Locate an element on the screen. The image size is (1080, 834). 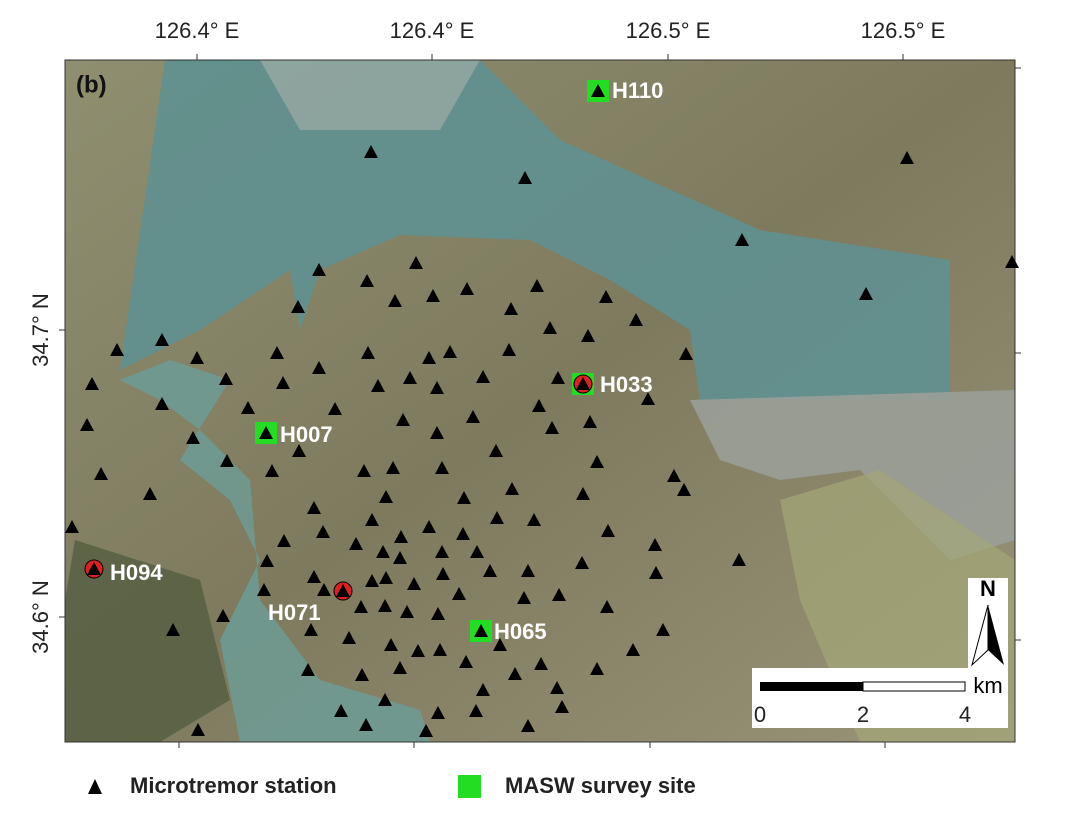
north-label: N is located at coordinates (988, 588).